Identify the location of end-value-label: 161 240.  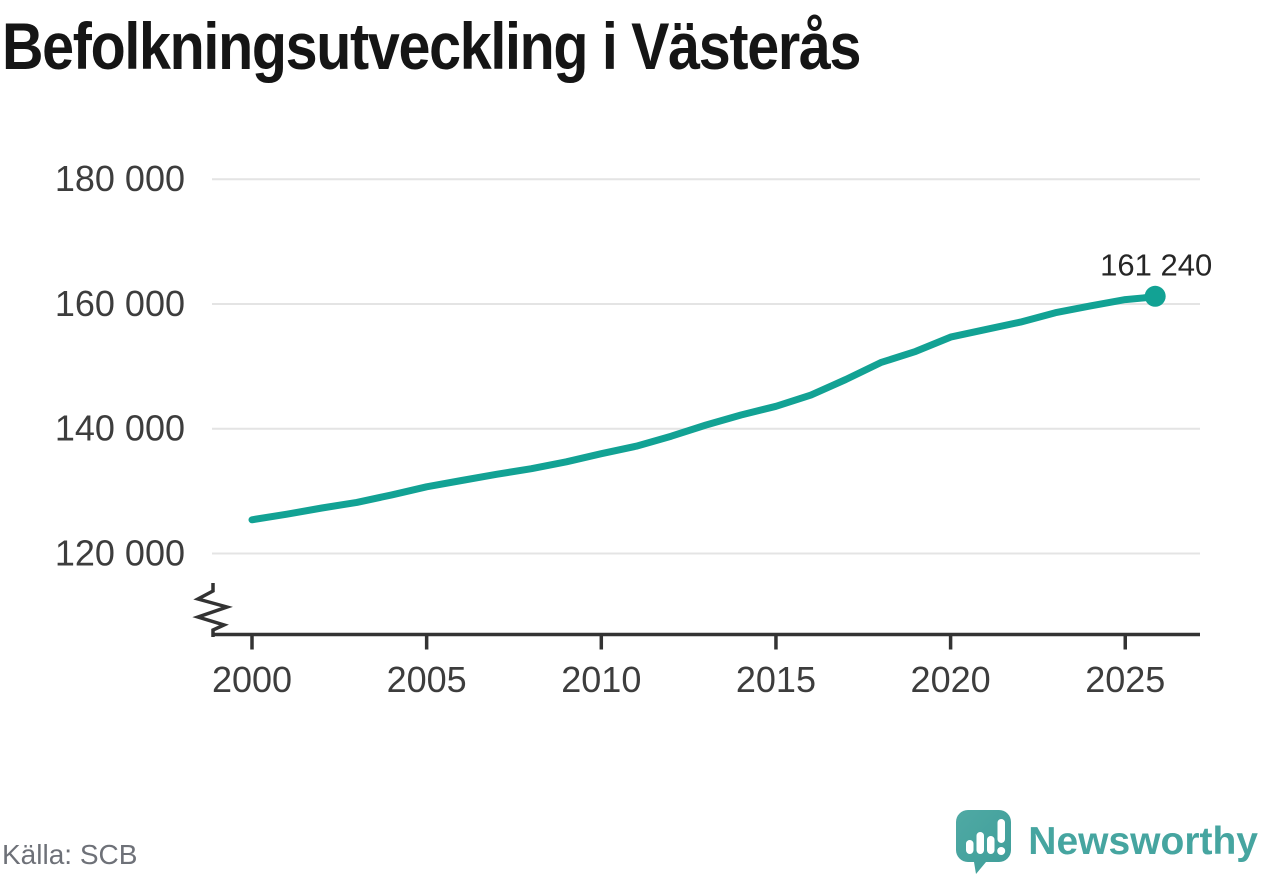
(1156, 264).